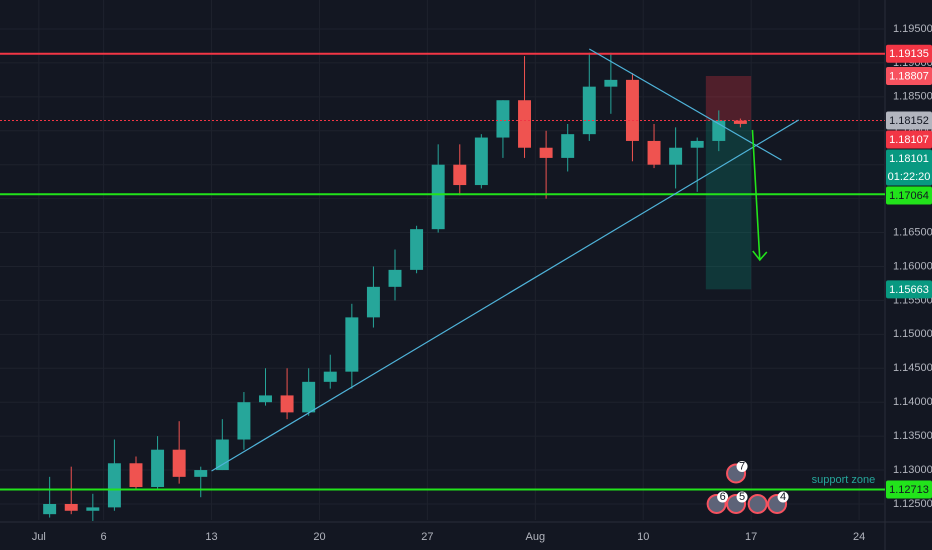 This screenshot has height=550, width=932. I want to click on y-tick-label: 1.16000, so click(912, 266).